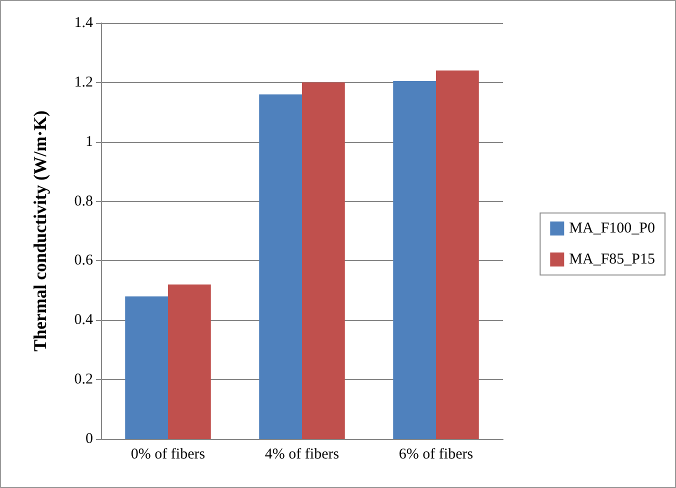  I want to click on y-tick-label: 1.4, so click(84, 23).